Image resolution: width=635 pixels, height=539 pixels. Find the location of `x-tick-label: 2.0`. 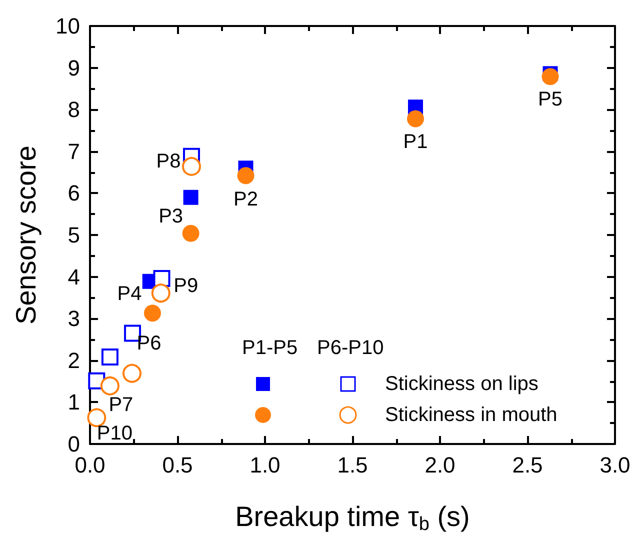

x-tick-label: 2.0 is located at coordinates (440, 465).